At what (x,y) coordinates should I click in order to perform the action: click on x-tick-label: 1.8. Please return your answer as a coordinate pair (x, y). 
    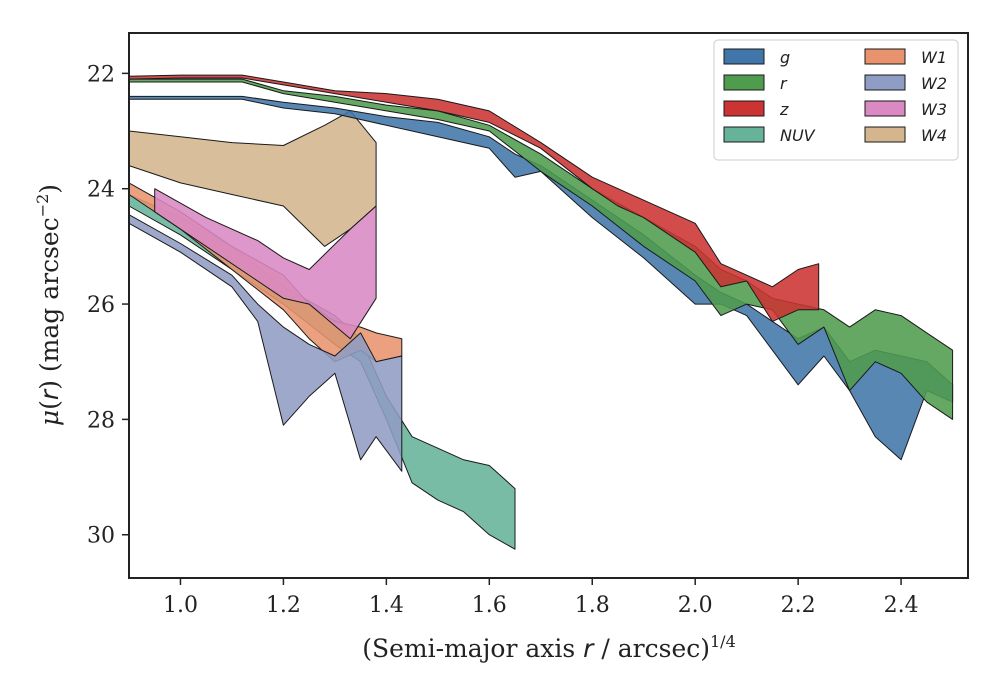
    Looking at the image, I should click on (592, 605).